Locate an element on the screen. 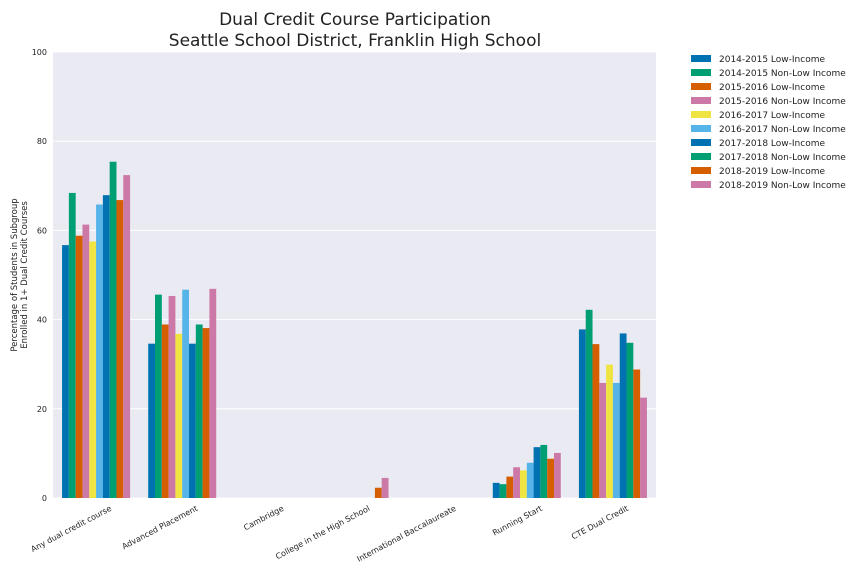  y-tick-label: 0 is located at coordinates (44, 498).